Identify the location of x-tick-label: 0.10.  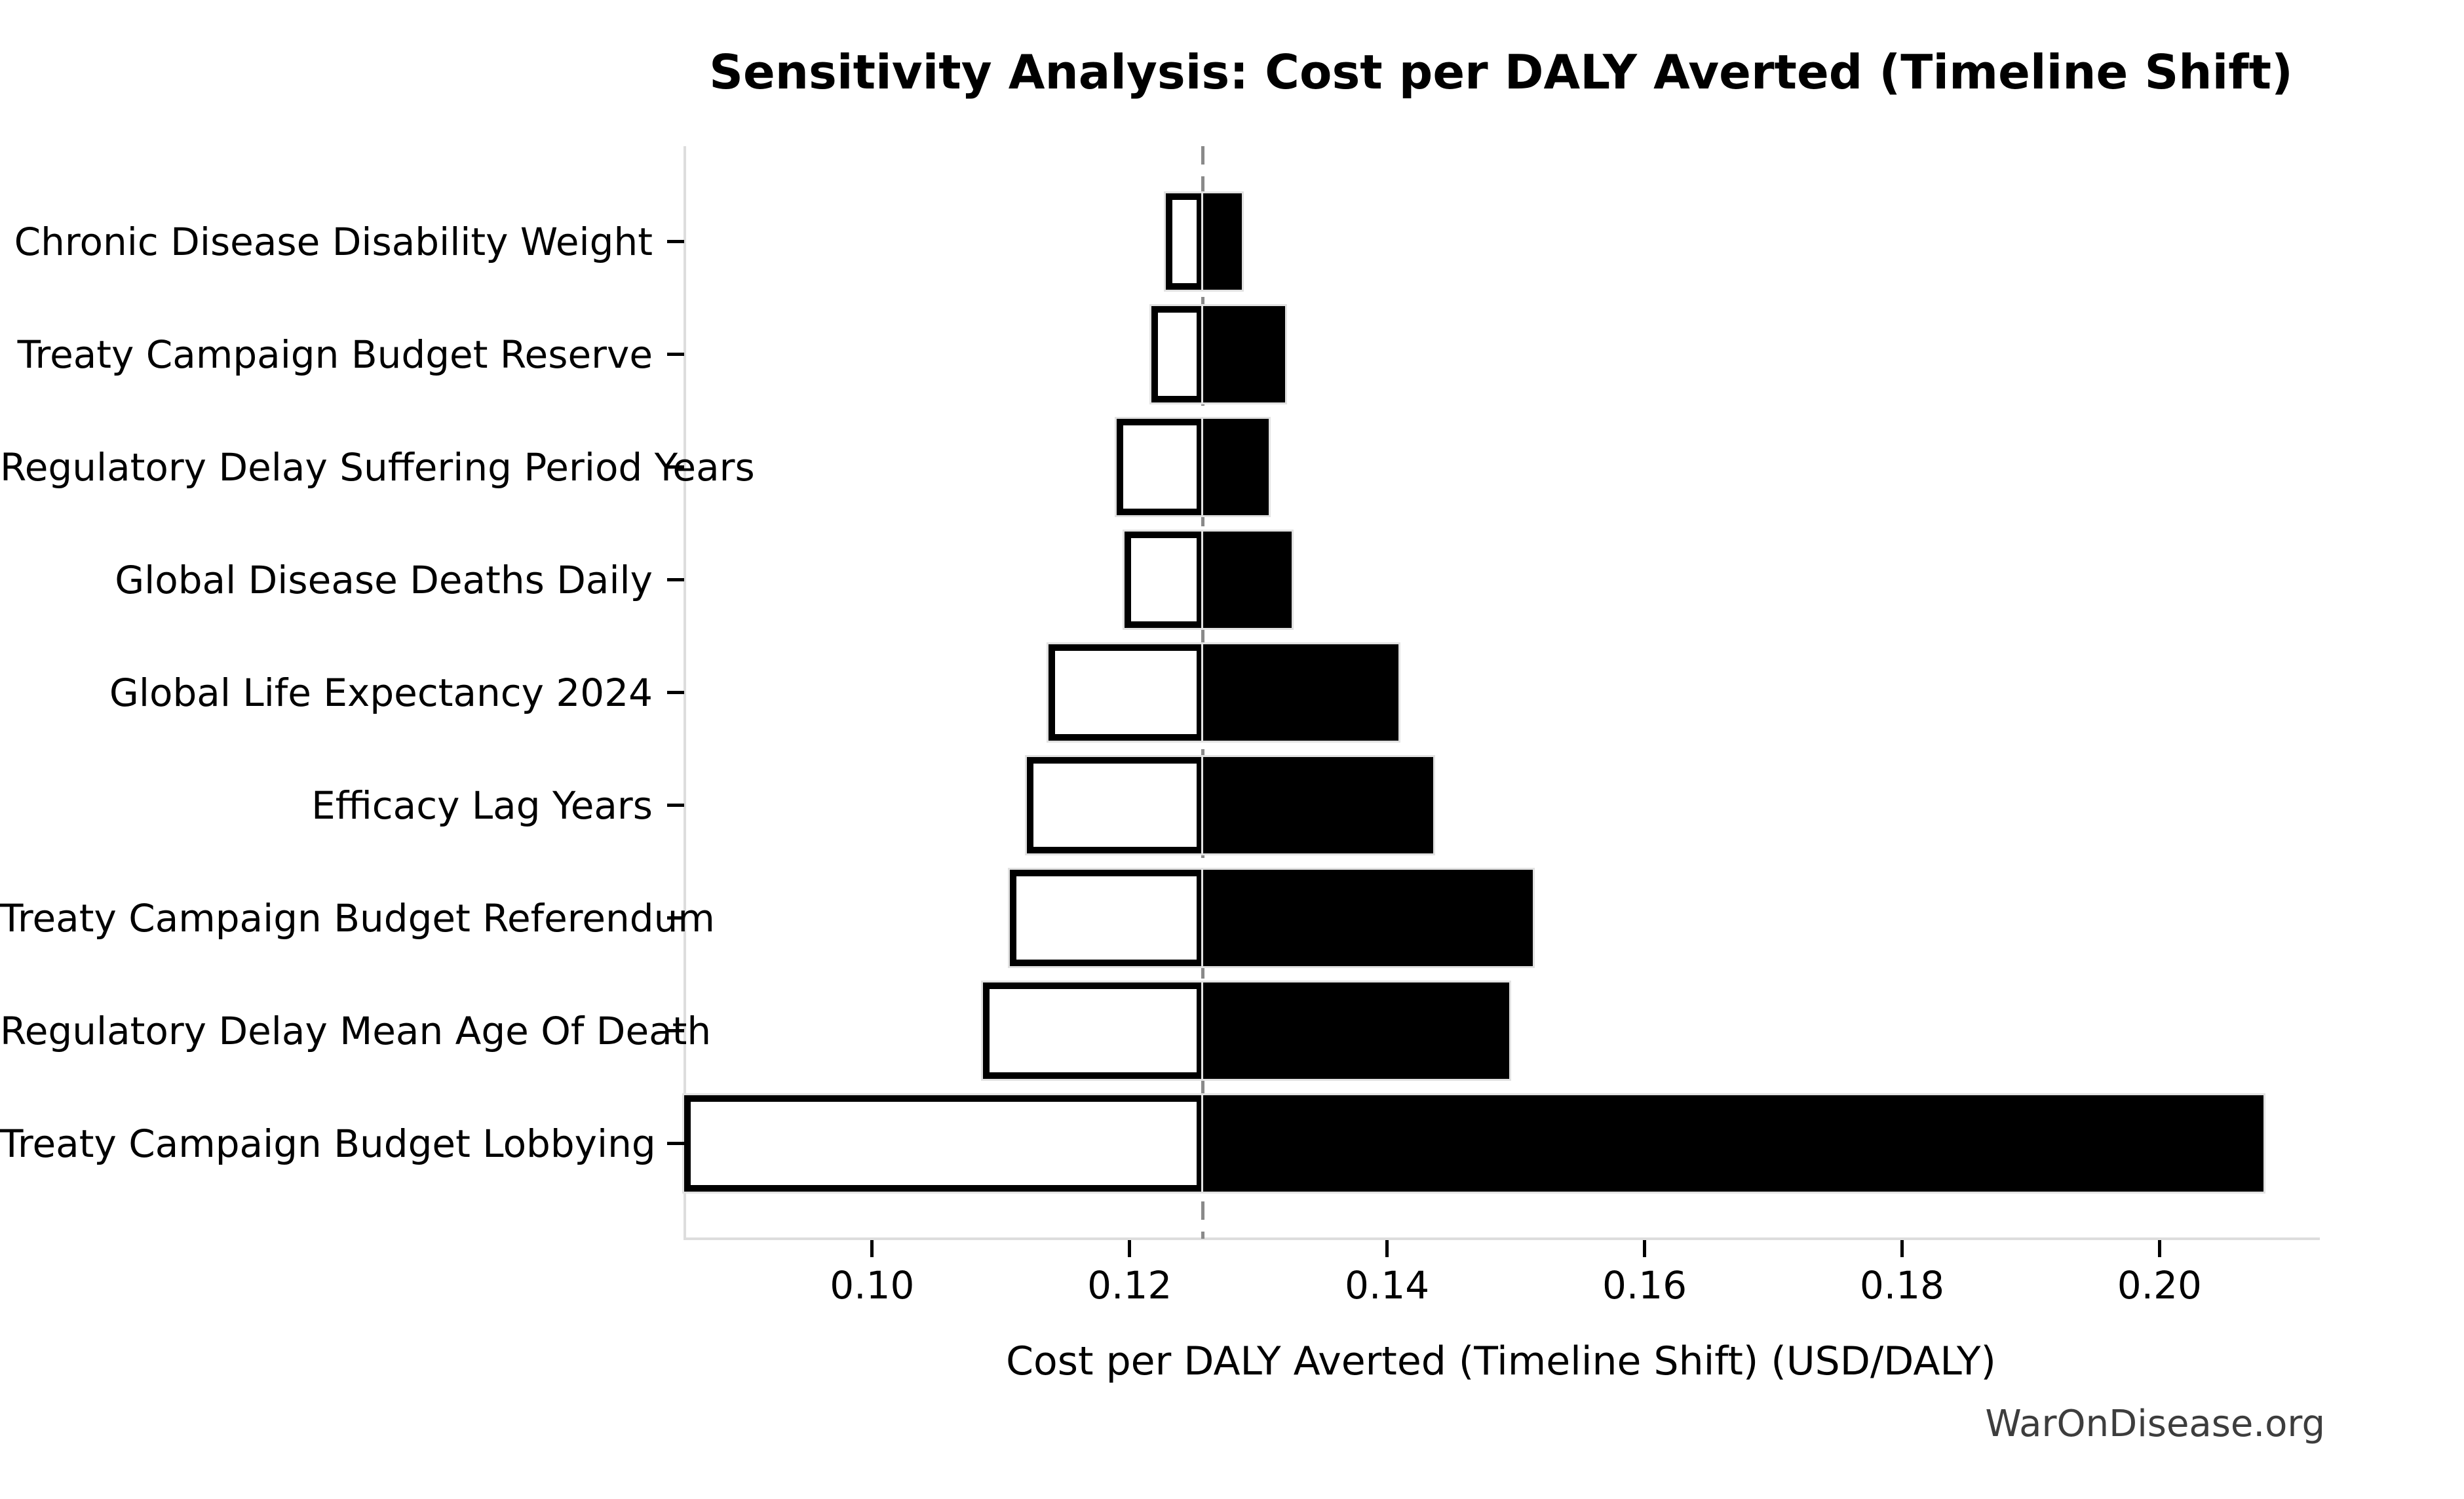
(872, 1285).